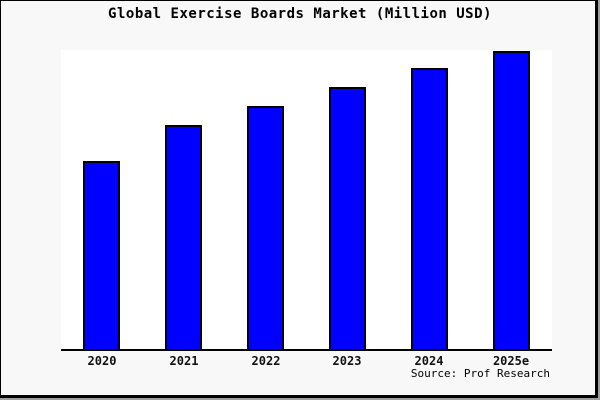 This screenshot has width=600, height=400. What do you see at coordinates (429, 208) in the screenshot?
I see `bar-2024` at bounding box center [429, 208].